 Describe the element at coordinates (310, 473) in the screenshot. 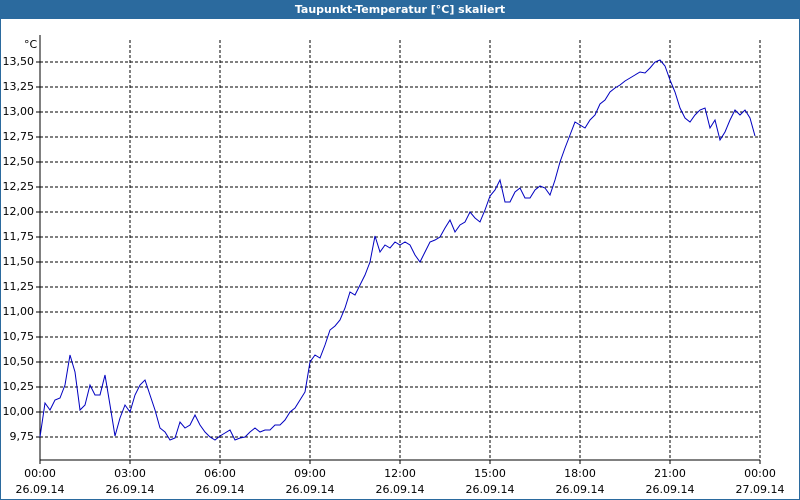

I see `x-tick-time: 09:00` at that location.